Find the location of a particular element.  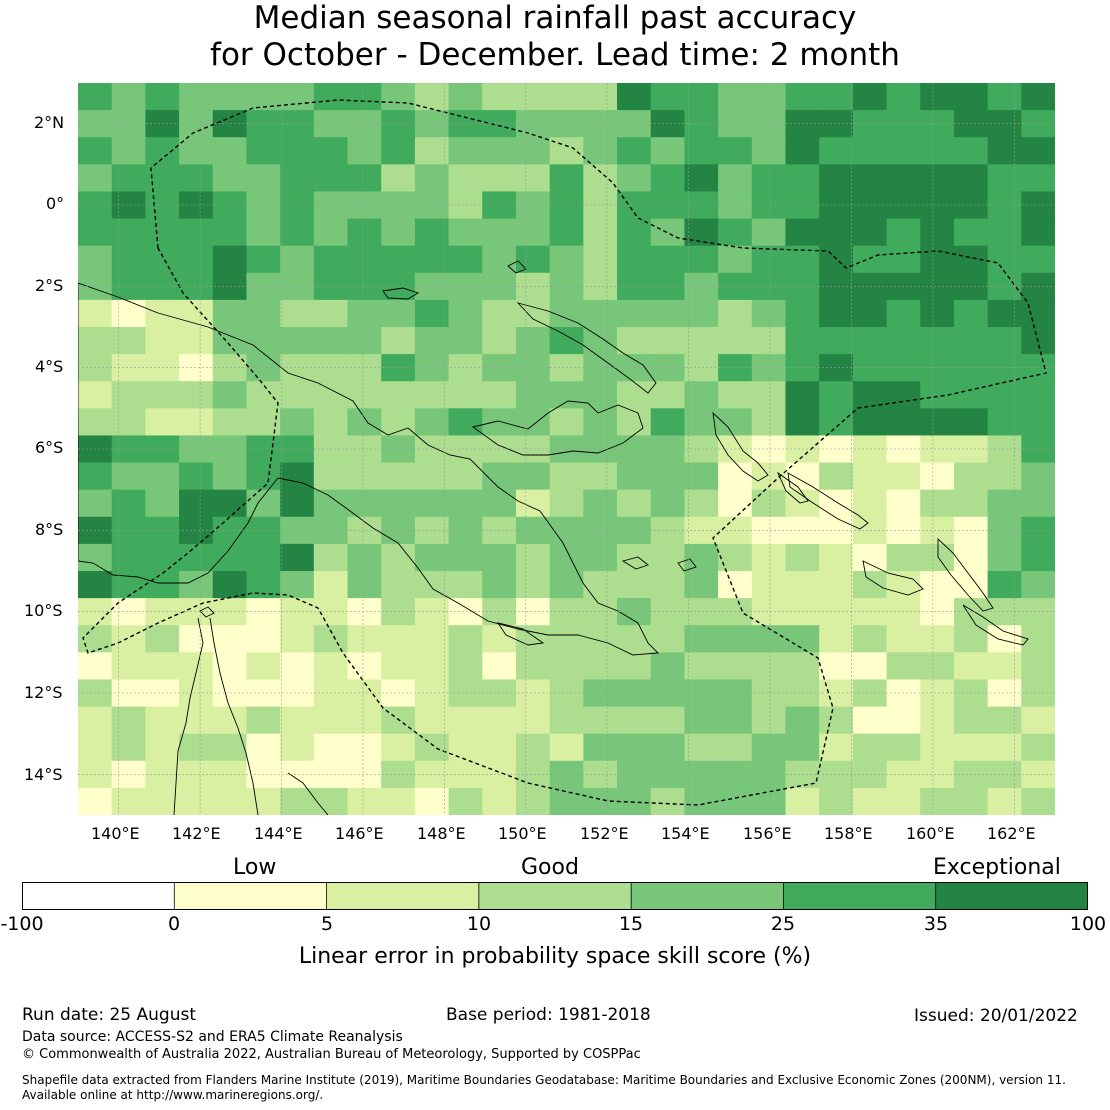

coastline-cape-york is located at coordinates (216, 716).